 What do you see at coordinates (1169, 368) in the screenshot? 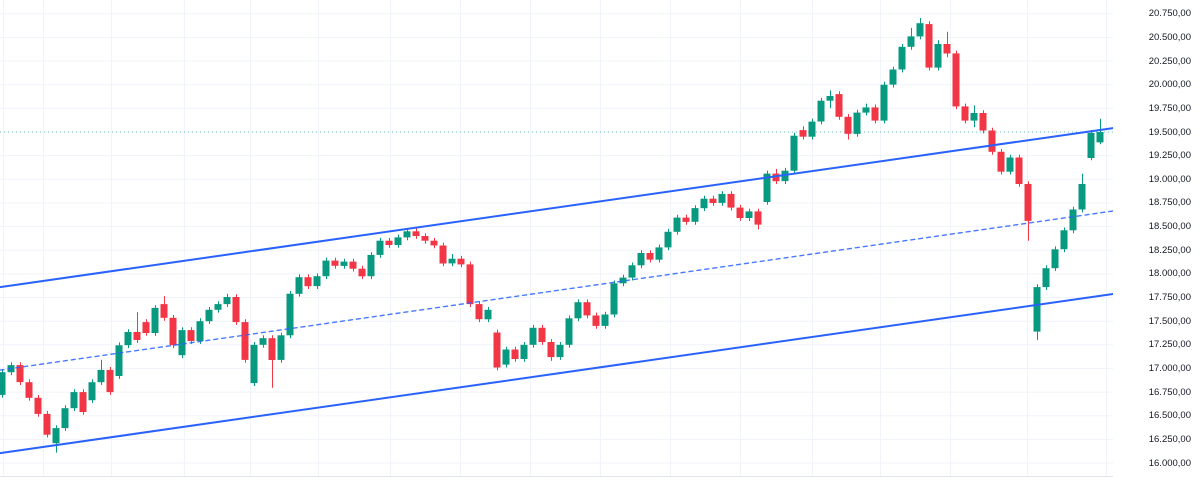
I see `price-axis-label: 17.000,00` at bounding box center [1169, 368].